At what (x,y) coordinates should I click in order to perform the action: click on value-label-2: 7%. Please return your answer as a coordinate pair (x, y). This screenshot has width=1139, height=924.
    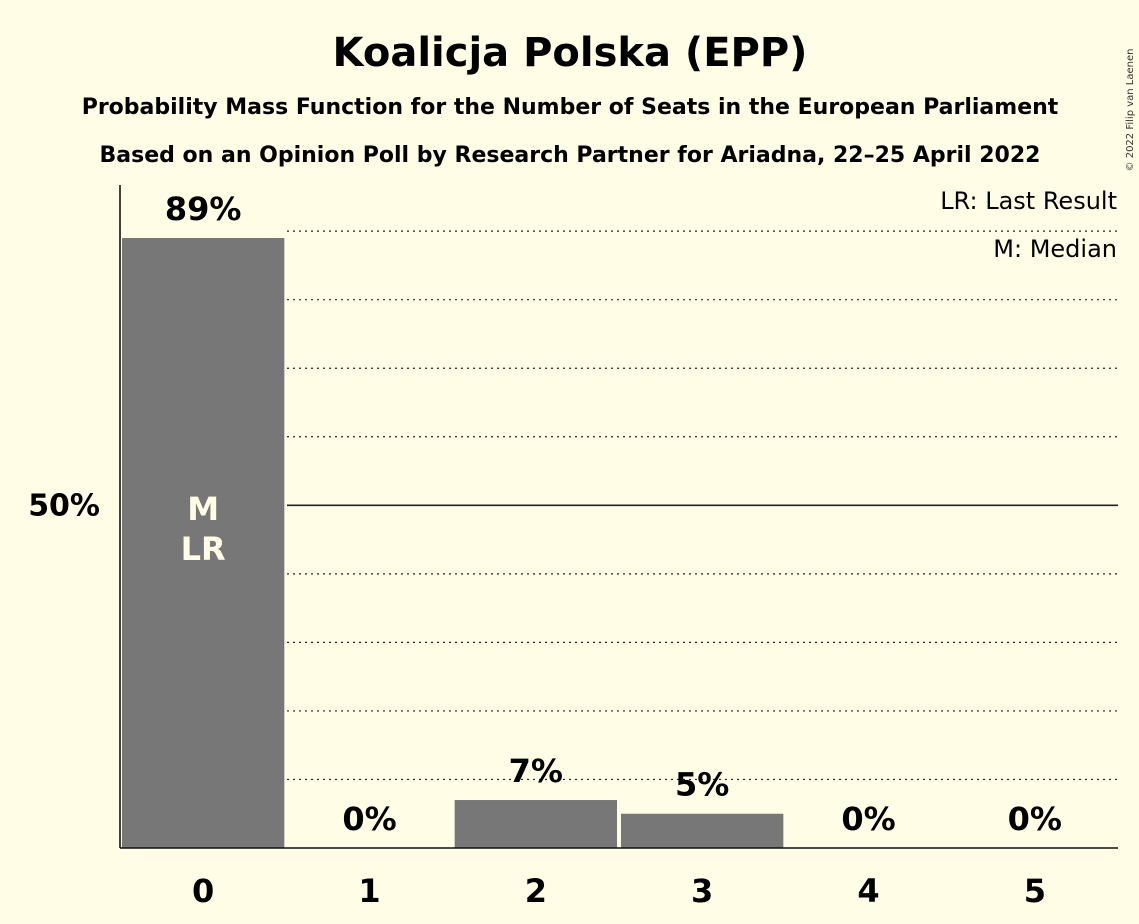
    Looking at the image, I should click on (536, 771).